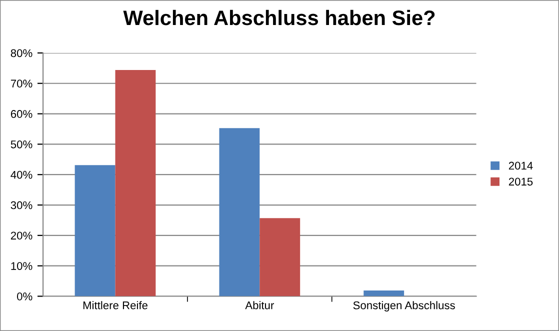 The width and height of the screenshot is (559, 331). Describe the element at coordinates (21, 144) in the screenshot. I see `y-tick-label: 50%` at that location.